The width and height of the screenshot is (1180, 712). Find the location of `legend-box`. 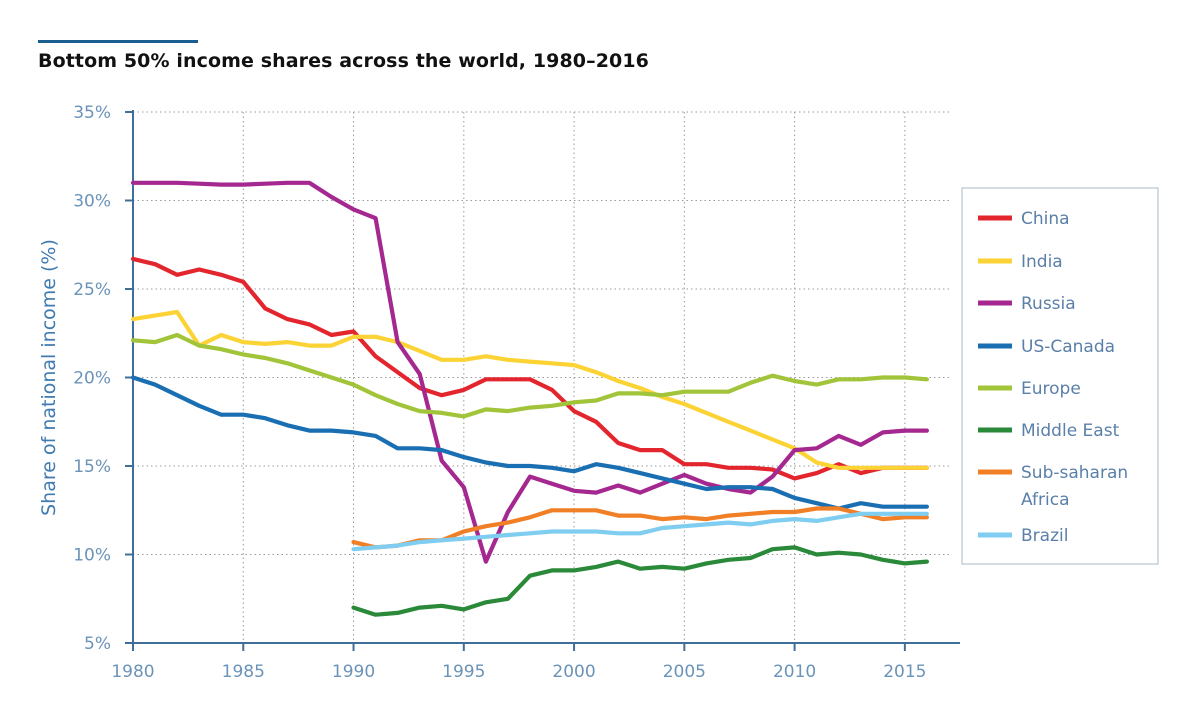

legend-box is located at coordinates (1060, 376).